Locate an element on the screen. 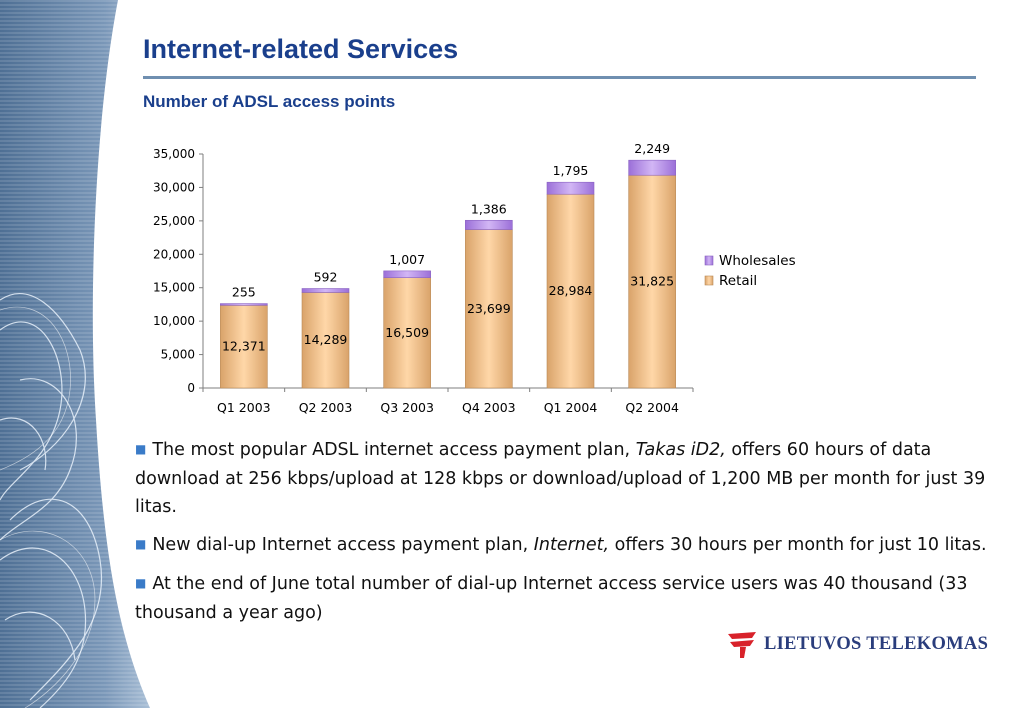 The width and height of the screenshot is (1023, 708). retail-value-label: 31,825 is located at coordinates (652, 281).